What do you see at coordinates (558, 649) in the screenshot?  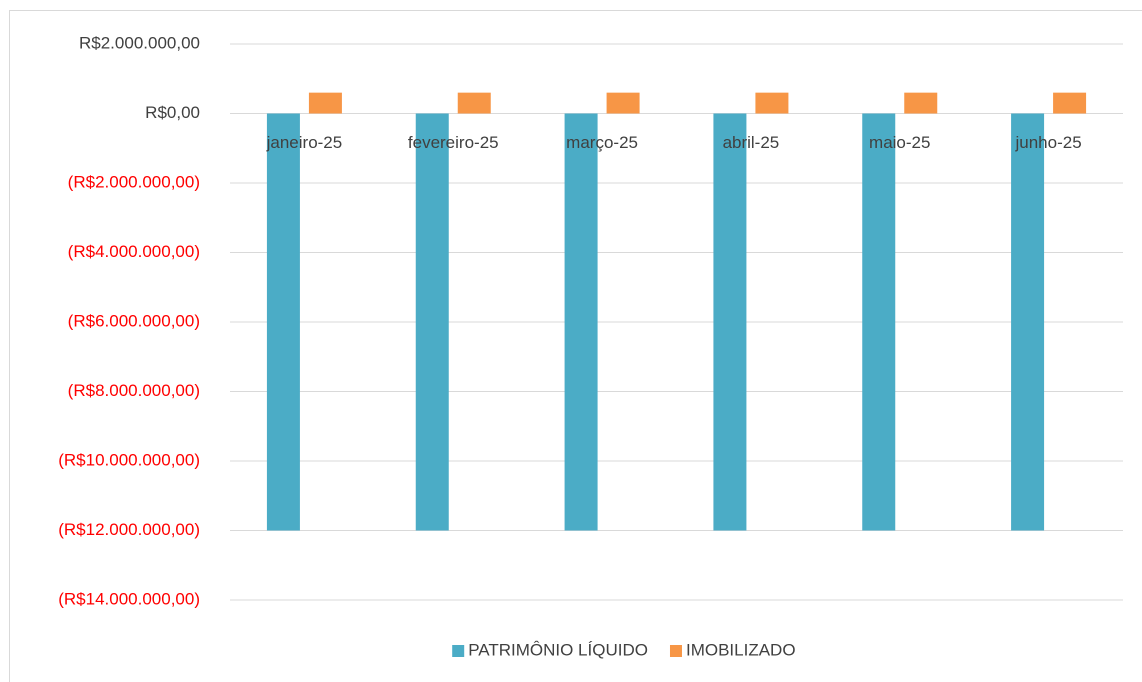 I see `legend-label: PATRIMÔNIO LÍQUIDO` at bounding box center [558, 649].